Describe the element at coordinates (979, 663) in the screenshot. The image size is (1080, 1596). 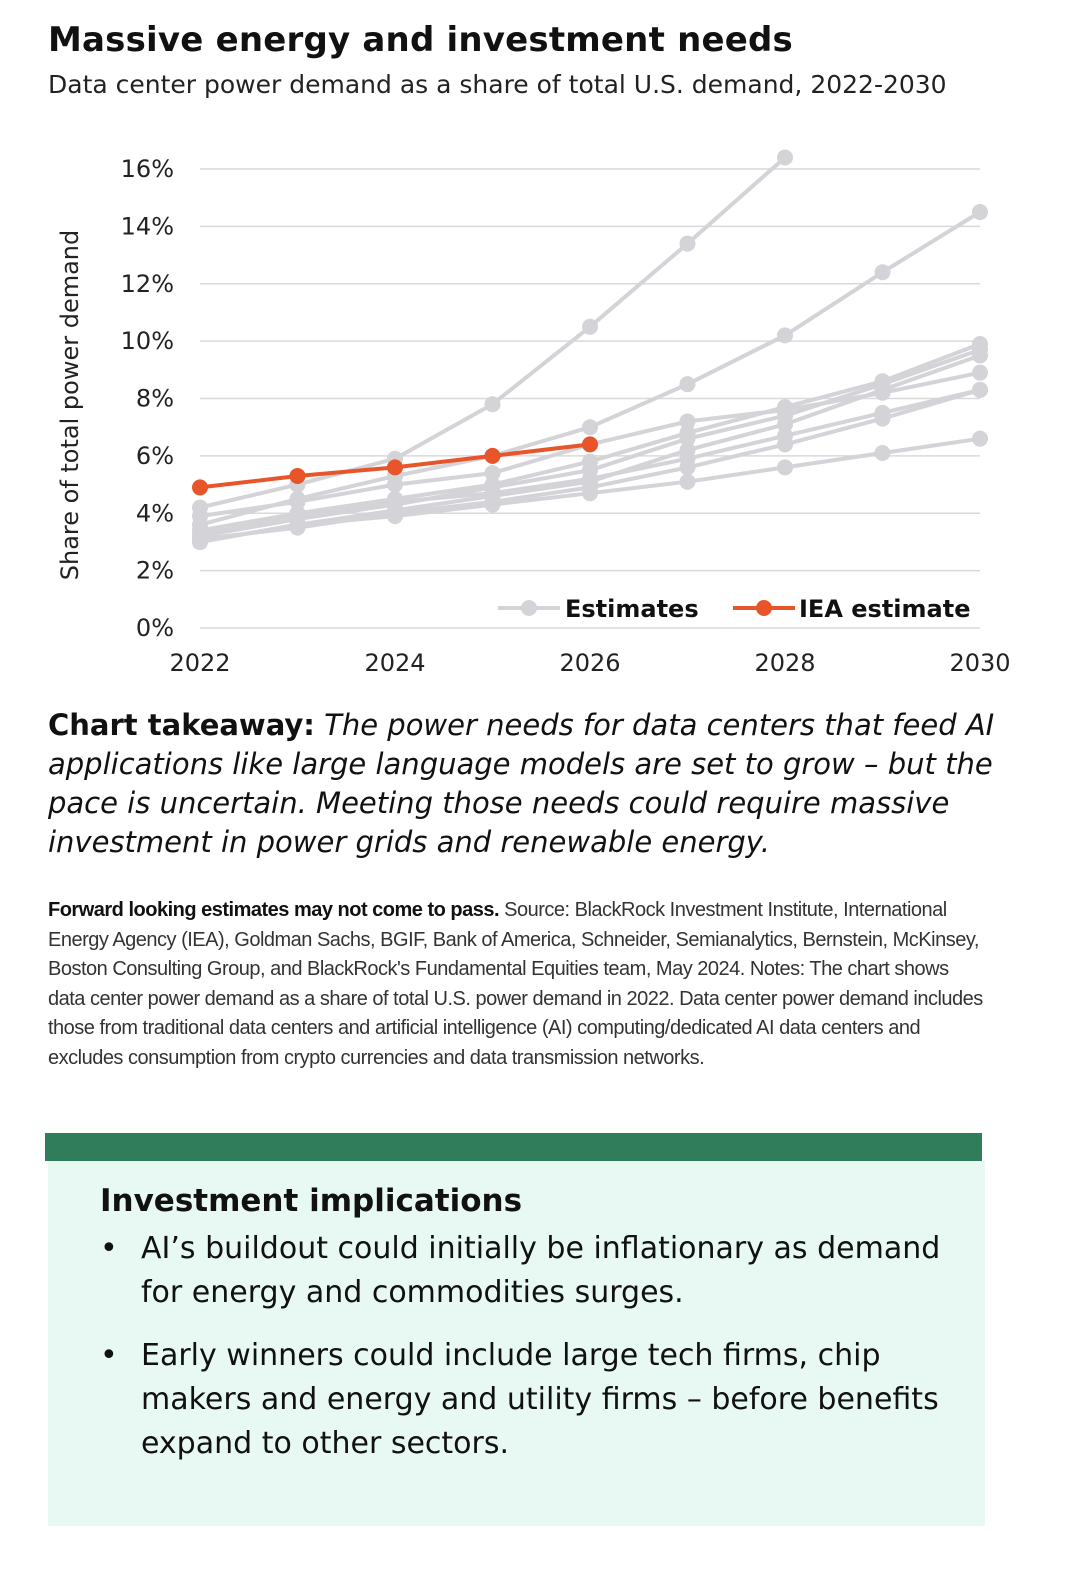
I see `x-tick-label: 2030` at that location.